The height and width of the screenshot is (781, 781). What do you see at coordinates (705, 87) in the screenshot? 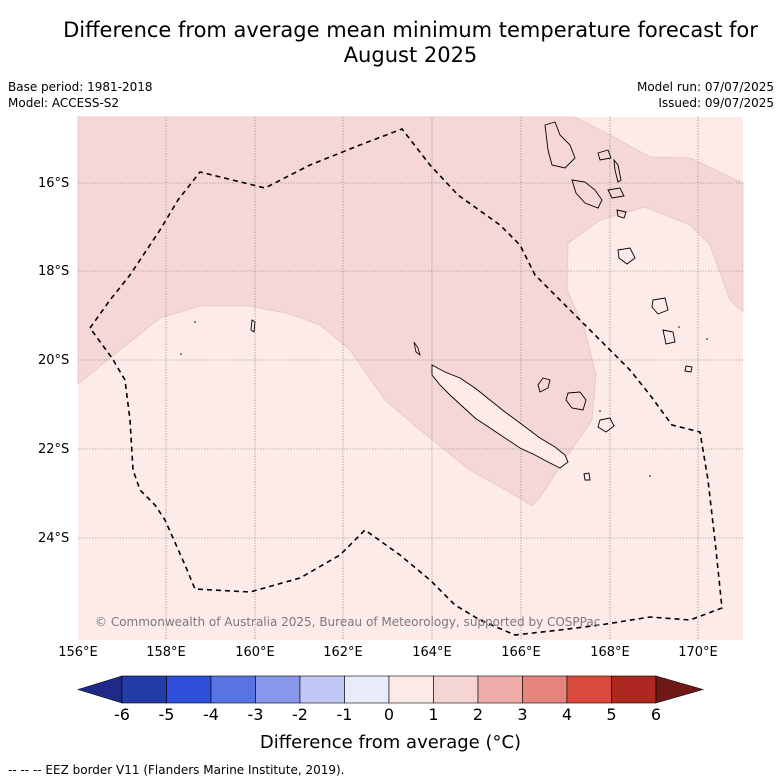
I see `model-run: Model run: 07/07/2025` at bounding box center [705, 87].